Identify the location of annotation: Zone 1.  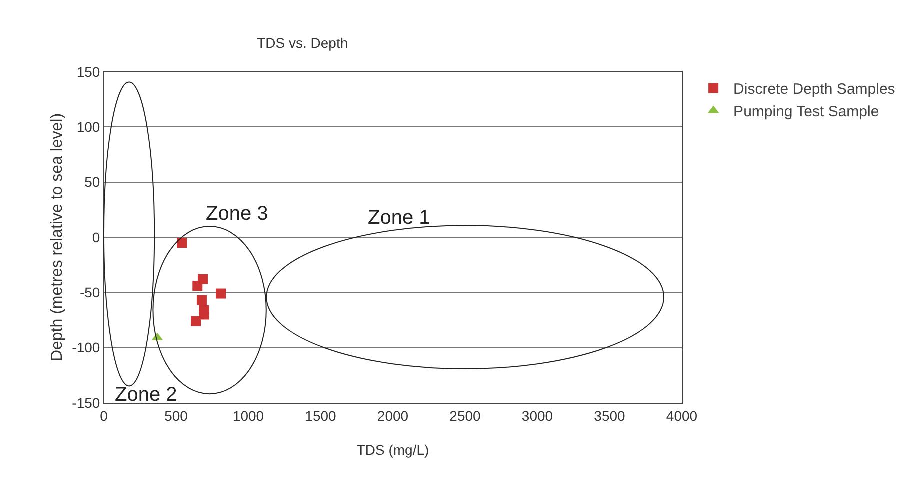
(399, 218).